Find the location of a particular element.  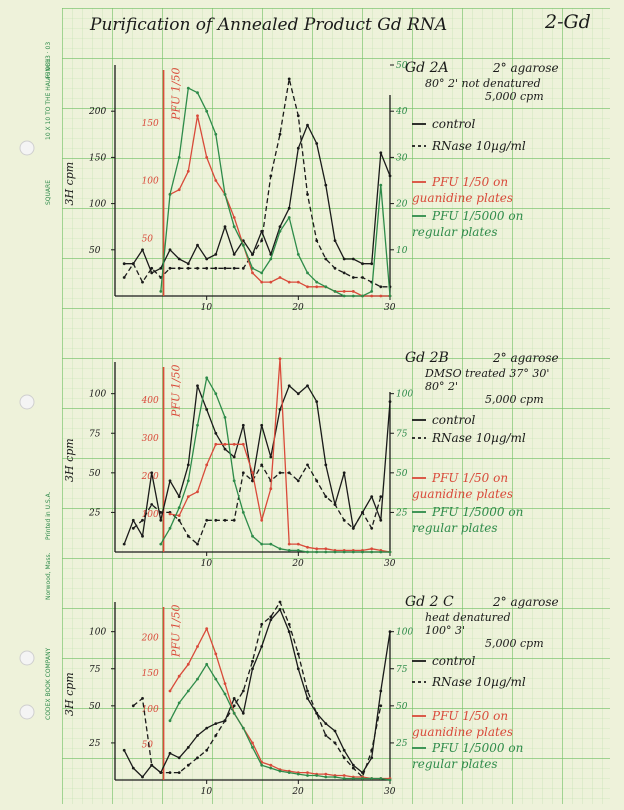

series-line-ink is located at coordinates (257, 199).